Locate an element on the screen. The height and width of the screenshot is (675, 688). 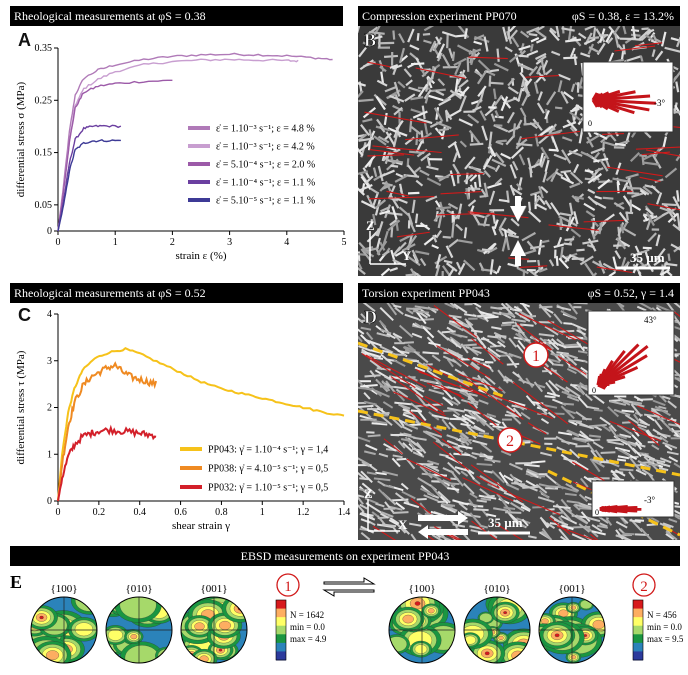
x-tick-label: 2 is located at coordinates (172, 242).